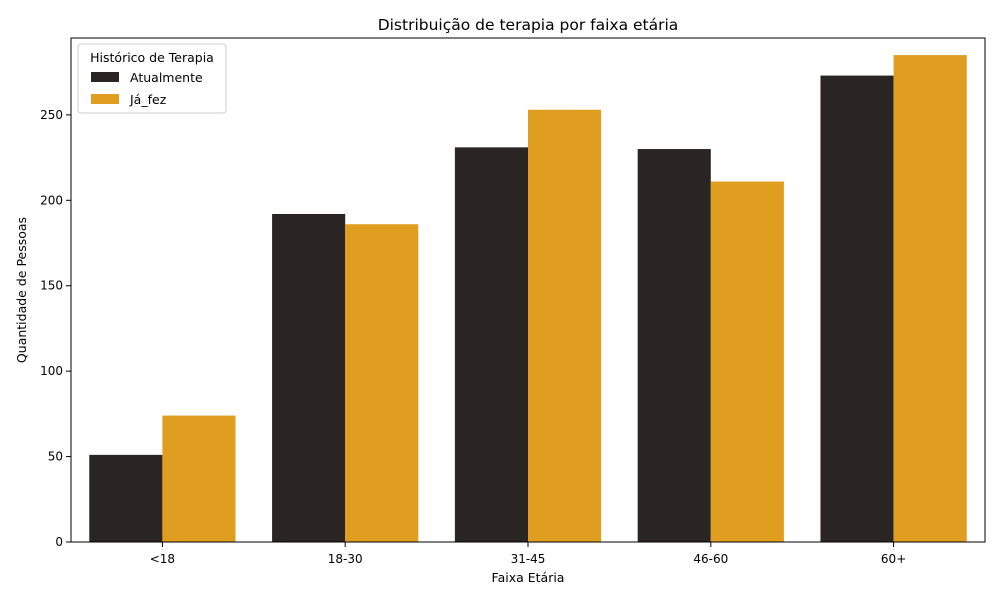 This screenshot has width=1000, height=600. What do you see at coordinates (55, 328) in the screenshot?
I see `y-axis: 0 50 100 150 200 250` at bounding box center [55, 328].